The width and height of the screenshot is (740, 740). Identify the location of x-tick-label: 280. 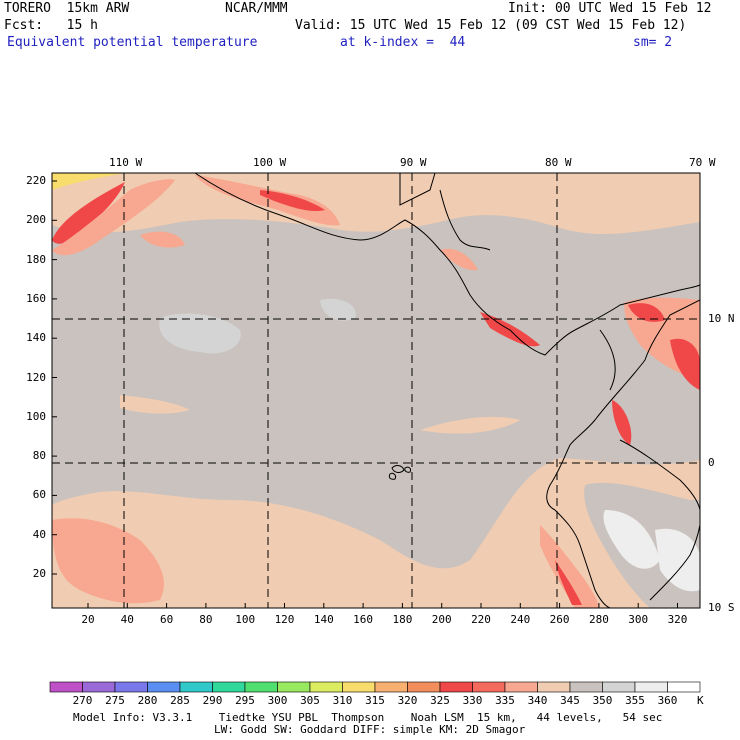
(598, 619).